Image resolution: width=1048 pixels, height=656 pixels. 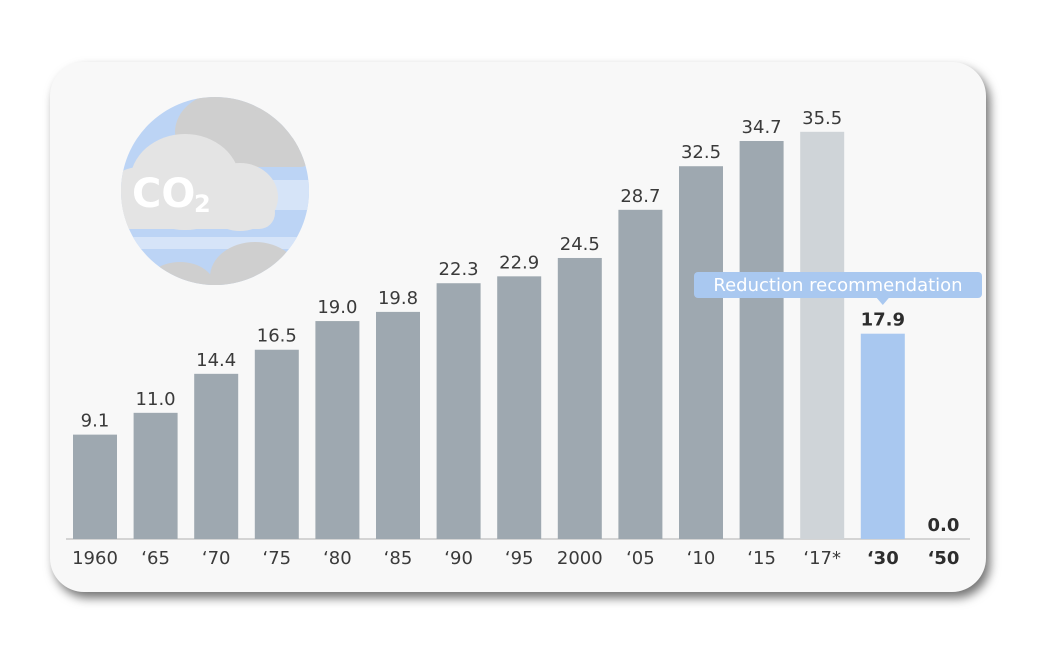 I want to click on tick-label-3: ‘75, so click(x=276, y=558).